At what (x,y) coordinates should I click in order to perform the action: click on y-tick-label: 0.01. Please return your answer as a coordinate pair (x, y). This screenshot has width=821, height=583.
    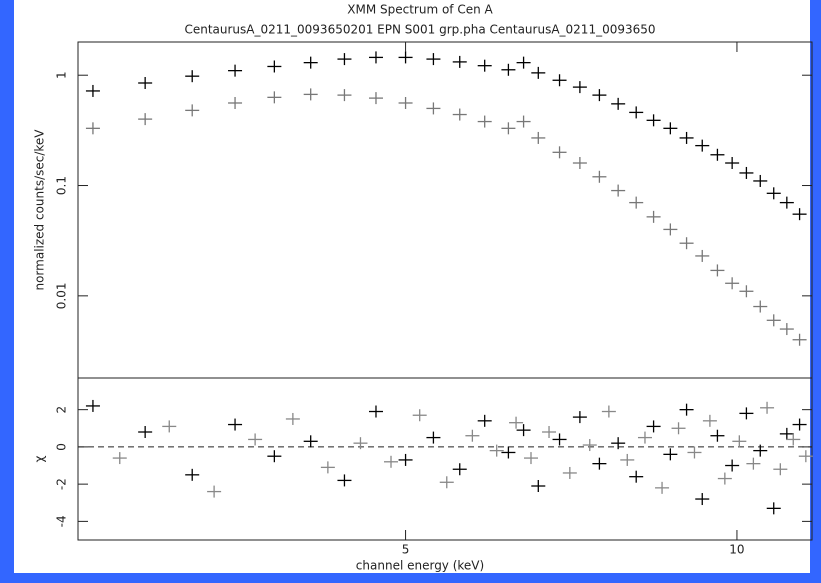
    Looking at the image, I should click on (62, 295).